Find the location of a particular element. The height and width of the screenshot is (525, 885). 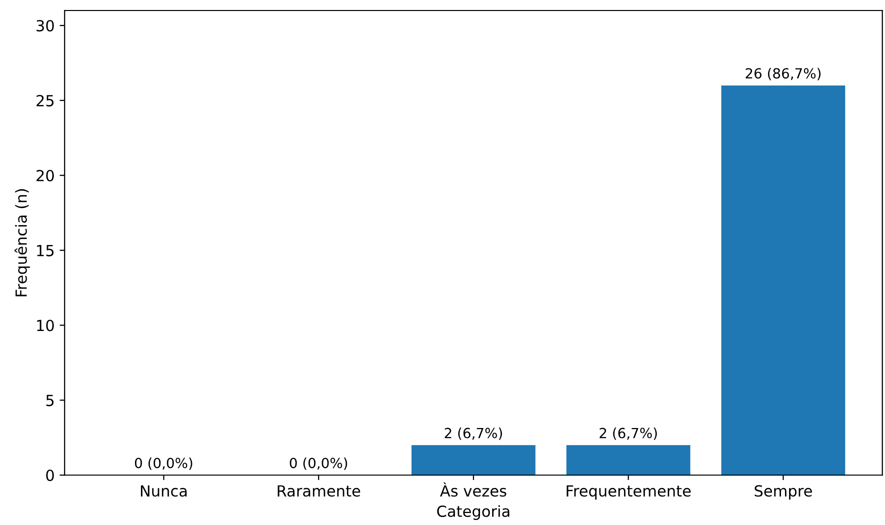

y-tick-label: 0 is located at coordinates (50, 476).